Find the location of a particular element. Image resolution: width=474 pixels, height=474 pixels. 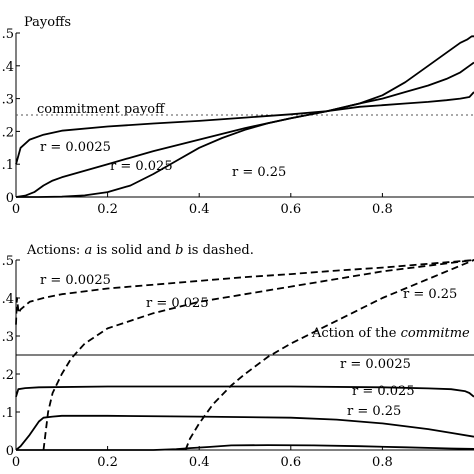

actions-y-tick-label: .3 is located at coordinates (8, 337).